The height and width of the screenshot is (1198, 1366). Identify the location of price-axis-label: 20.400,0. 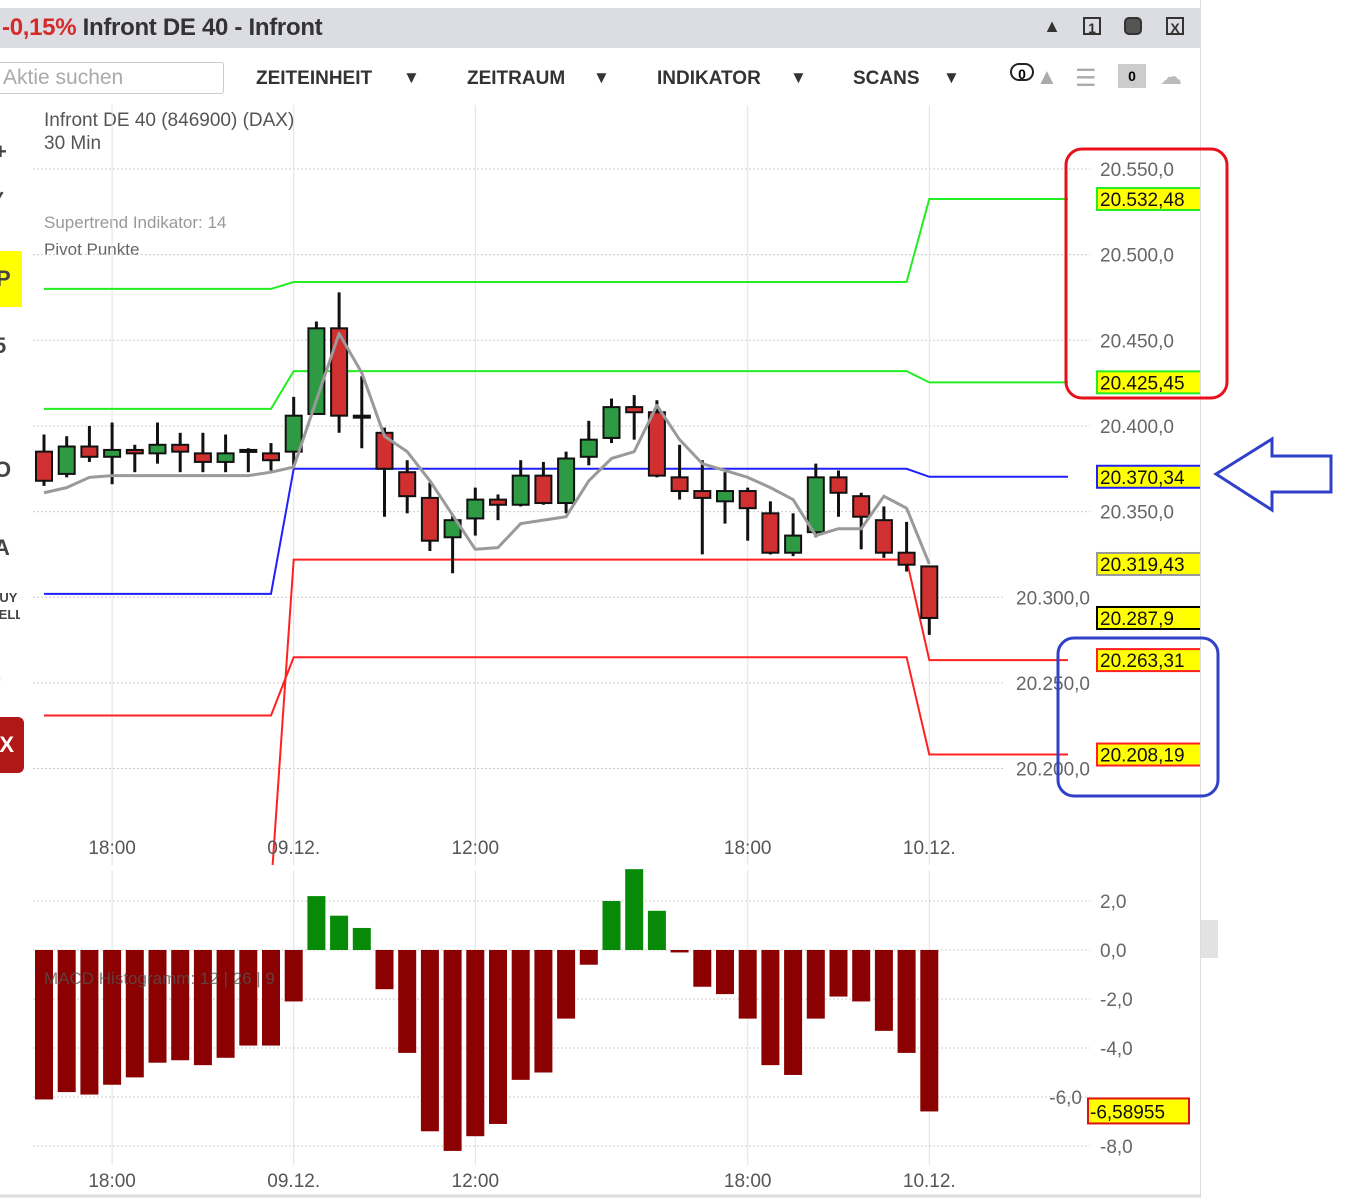
(1137, 427).